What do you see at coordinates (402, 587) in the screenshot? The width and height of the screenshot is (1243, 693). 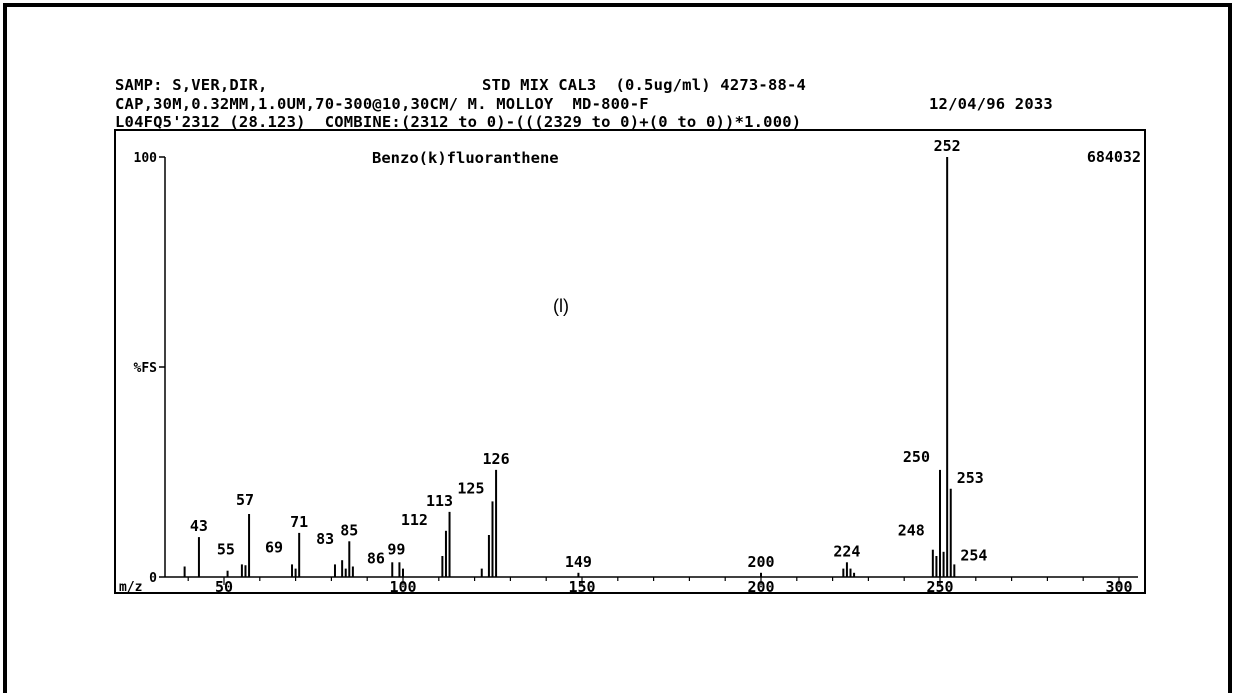 I see `x-tick-label: 100` at bounding box center [402, 587].